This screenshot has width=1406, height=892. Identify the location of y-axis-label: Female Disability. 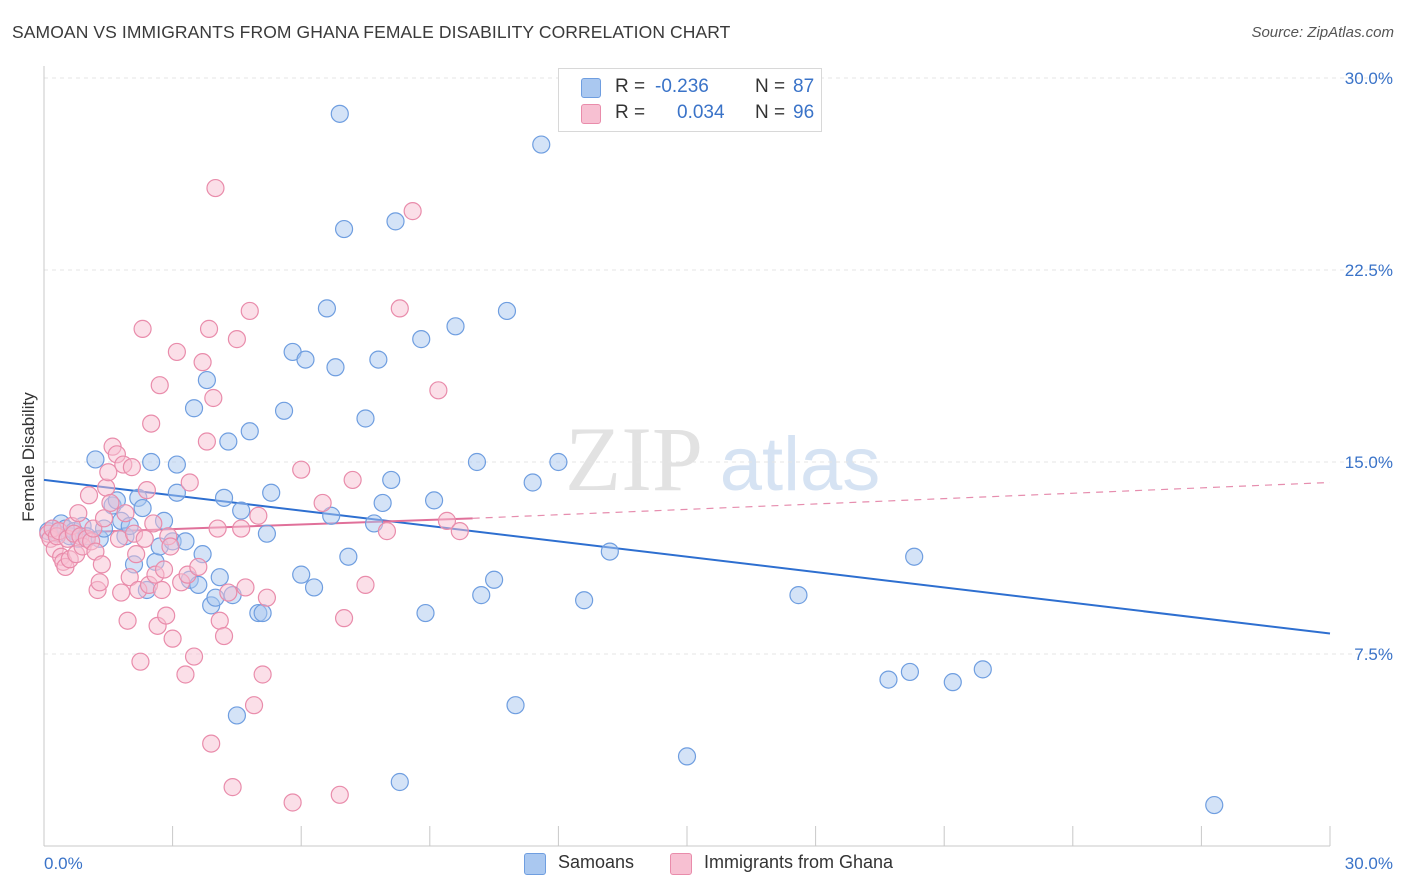
(28, 457).